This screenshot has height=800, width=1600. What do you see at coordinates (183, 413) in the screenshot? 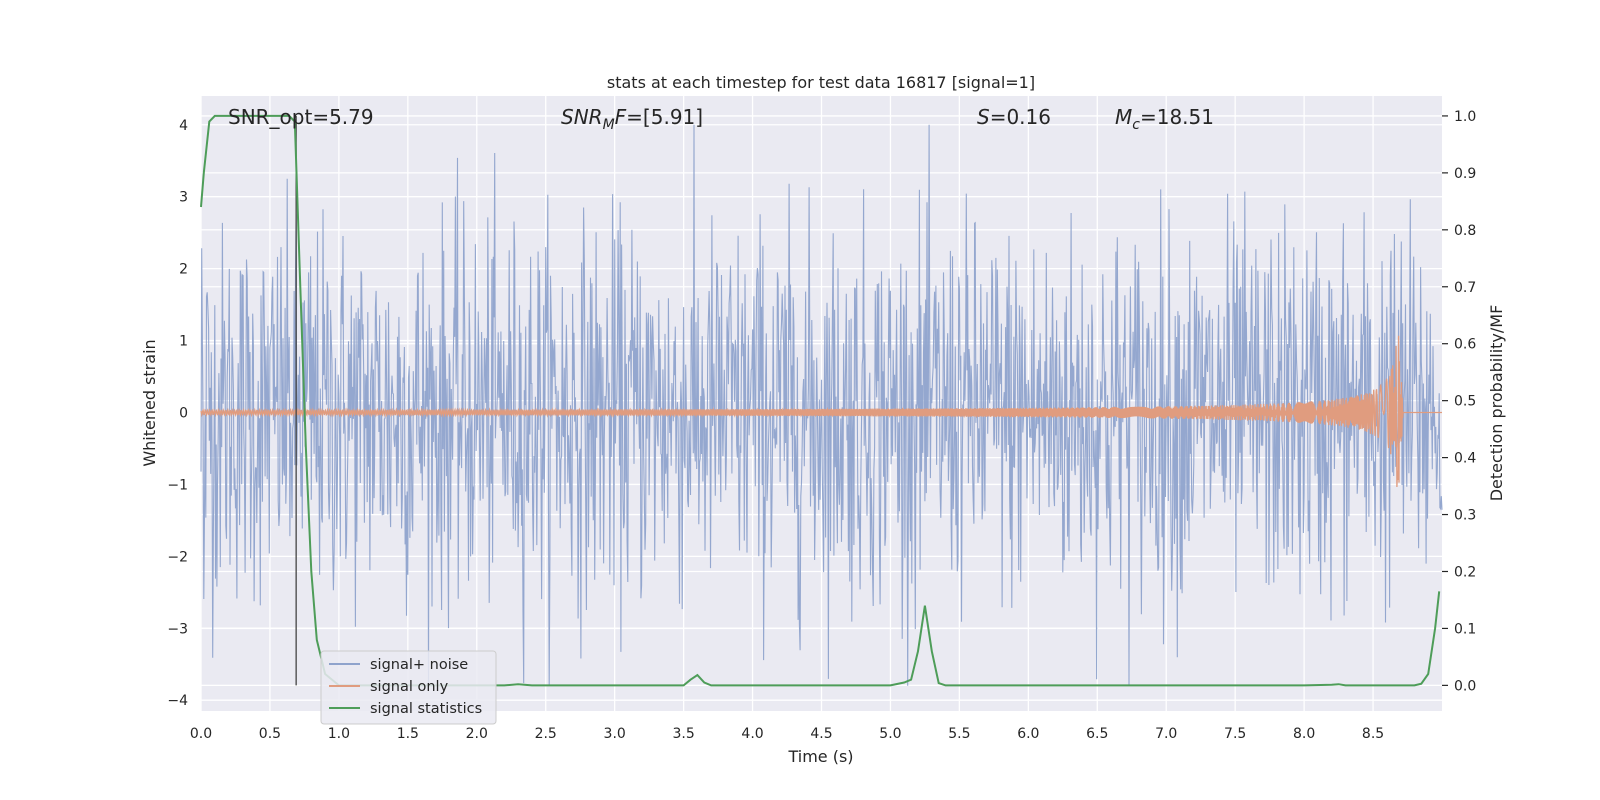
I see `y-tick-label: 0` at bounding box center [183, 413].